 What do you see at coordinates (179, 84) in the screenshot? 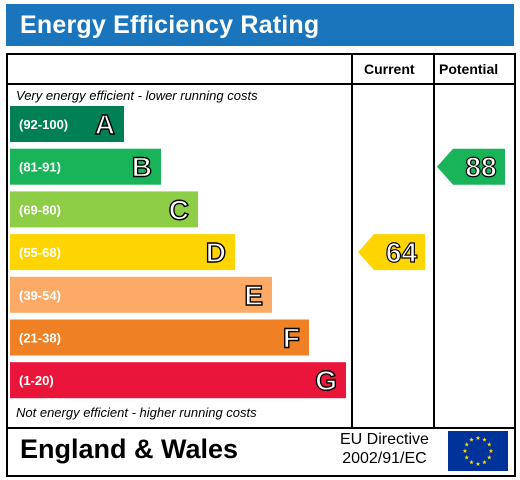
I see `header-rule-left` at bounding box center [179, 84].